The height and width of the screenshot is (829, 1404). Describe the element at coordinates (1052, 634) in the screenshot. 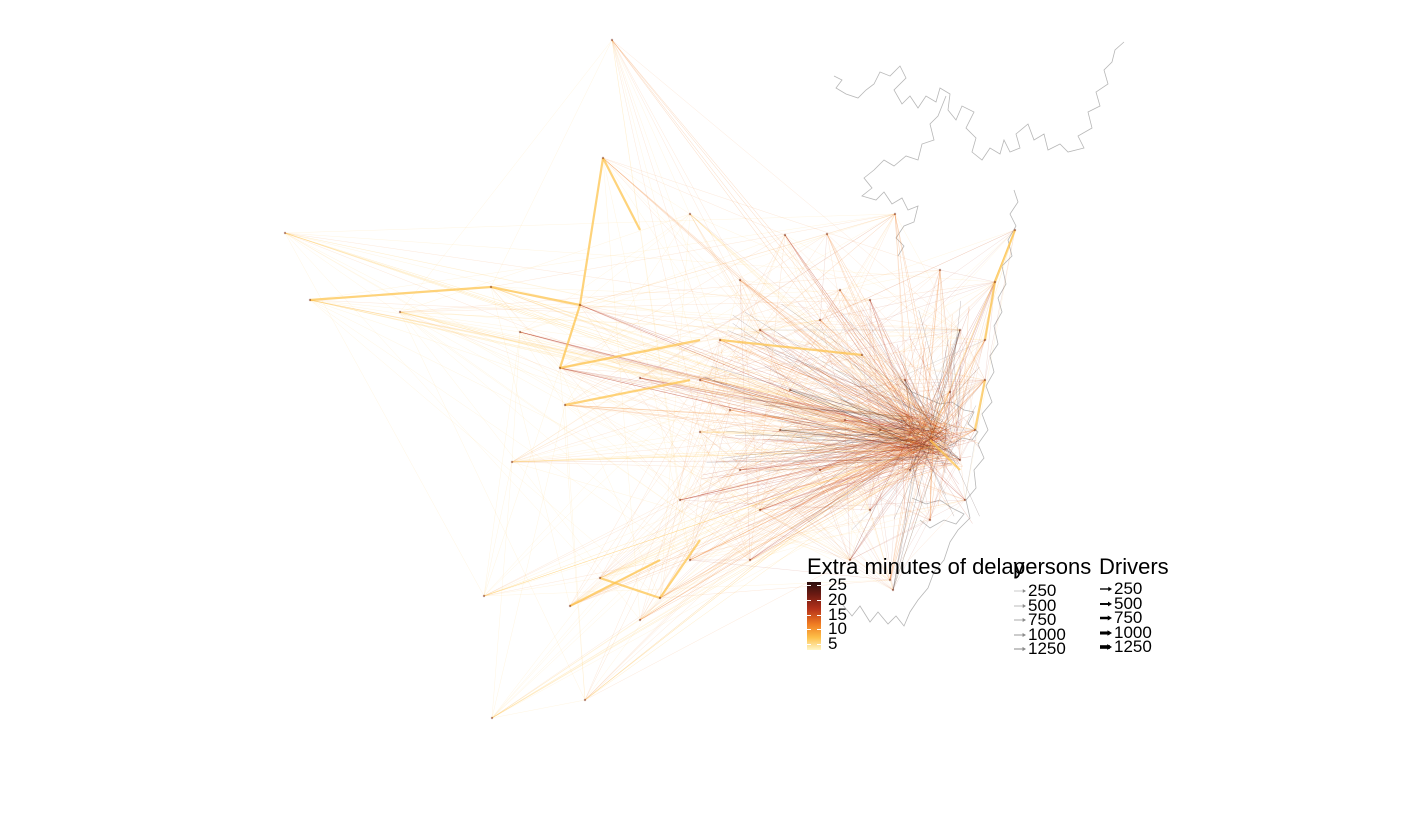

I see `legend_persons-item: 1000` at that location.